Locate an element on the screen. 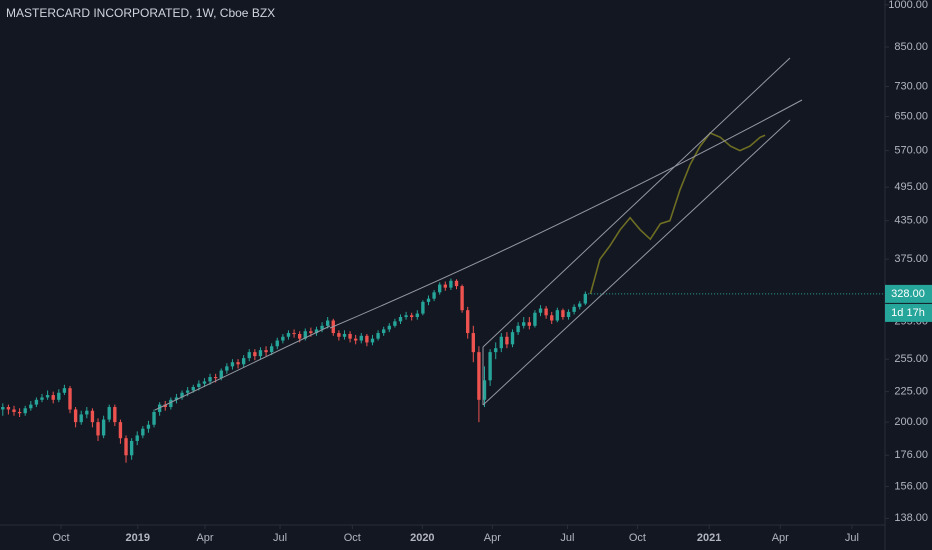 The image size is (932, 550). x-tick-label: 2019 is located at coordinates (138, 538).